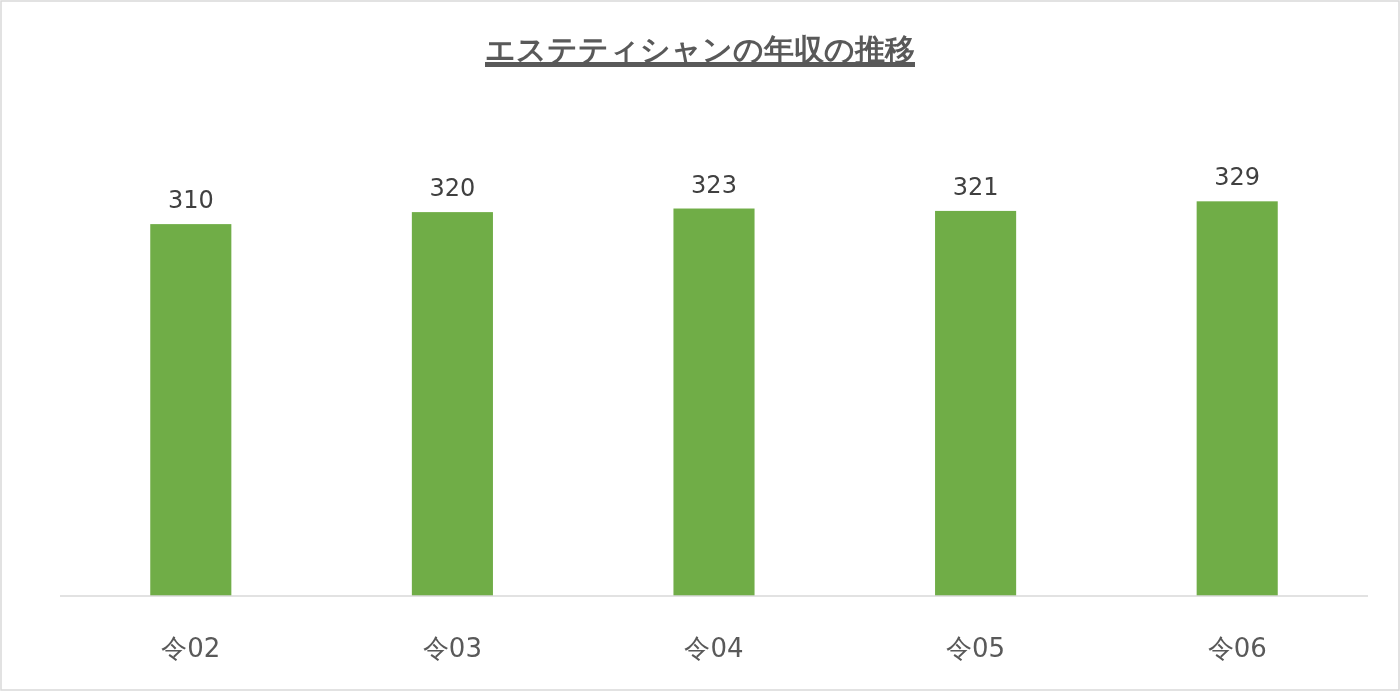  I want to click on x-tick-label: 令04, so click(714, 648).